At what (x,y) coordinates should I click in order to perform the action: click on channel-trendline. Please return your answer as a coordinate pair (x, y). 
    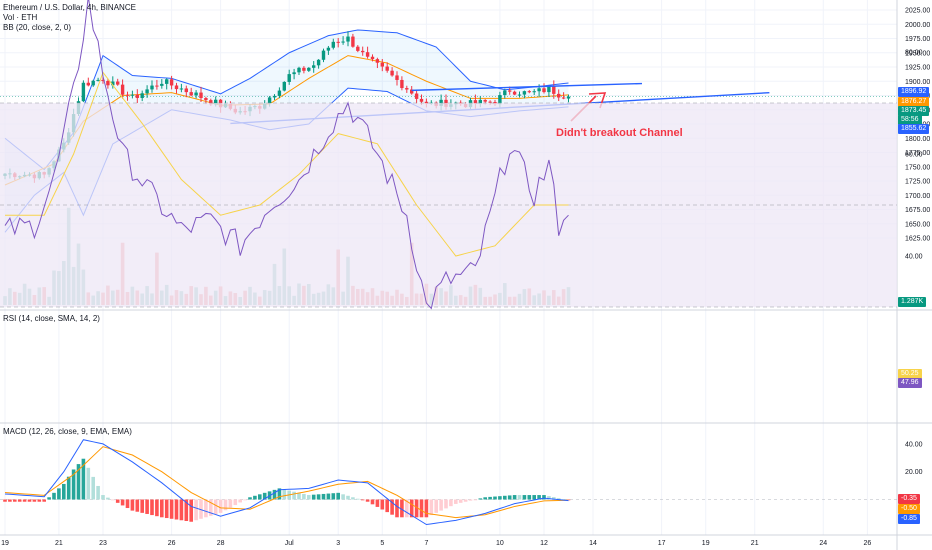
    Looking at the image, I should click on (527, 87).